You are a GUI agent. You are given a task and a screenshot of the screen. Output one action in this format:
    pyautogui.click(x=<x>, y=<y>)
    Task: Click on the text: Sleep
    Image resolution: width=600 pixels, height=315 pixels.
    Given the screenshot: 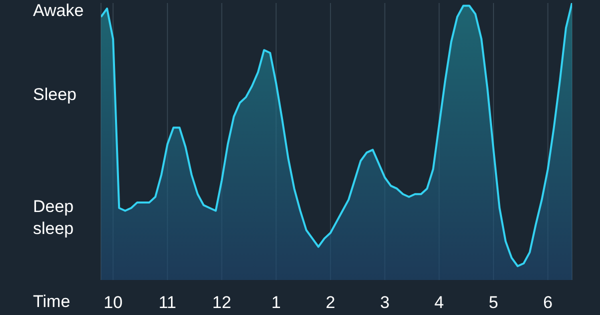 What is the action you would take?
    pyautogui.click(x=55, y=95)
    